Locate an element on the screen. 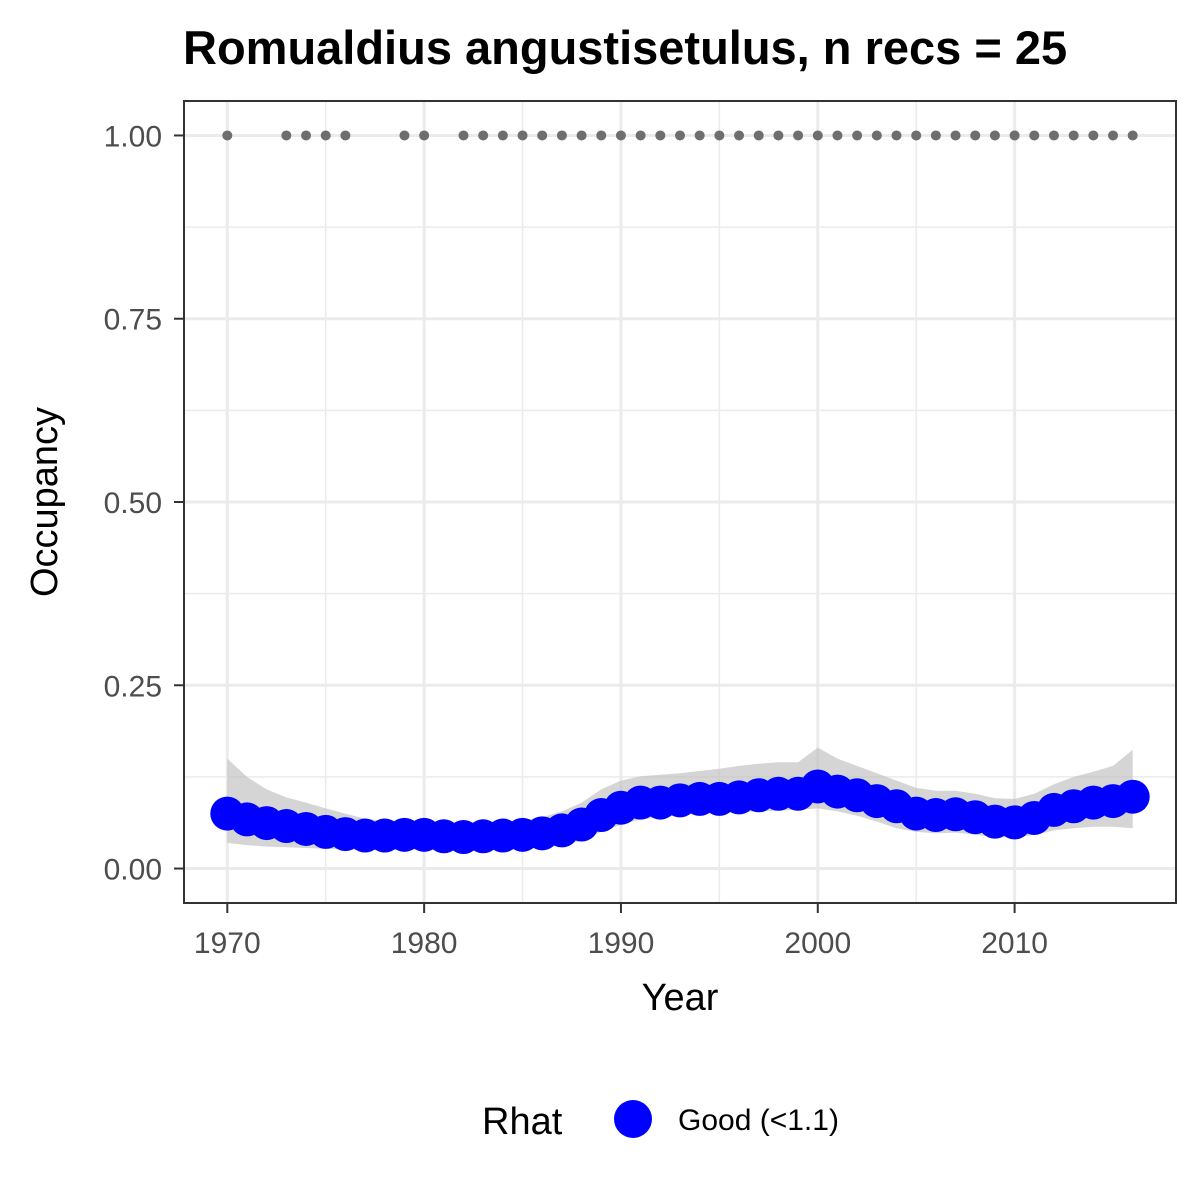 Image resolution: width=1200 pixels, height=1200 pixels. x-tick-label: 2000 is located at coordinates (817, 943).